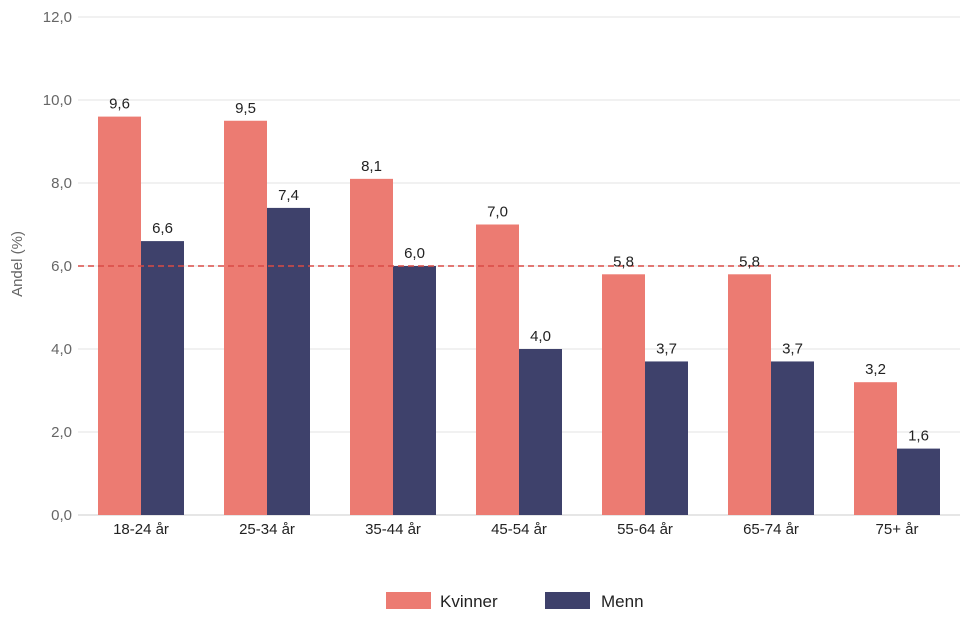 This screenshot has height=632, width=970. Describe the element at coordinates (57, 100) in the screenshot. I see `y-tick-label: 10,0` at that location.